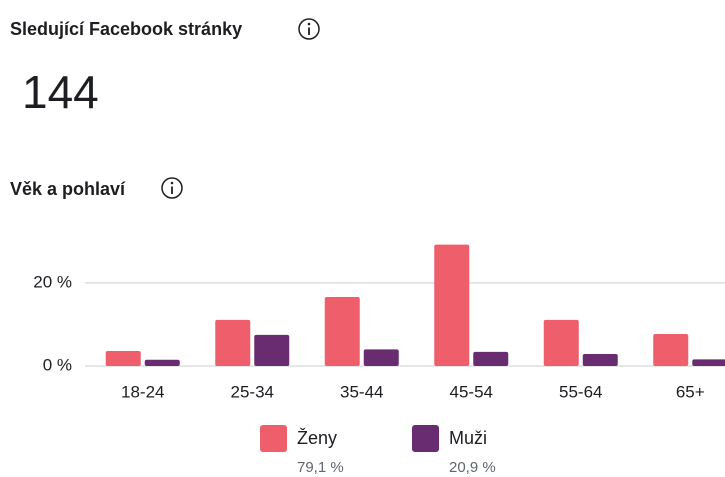 This screenshot has height=477, width=725. Describe the element at coordinates (252, 391) in the screenshot. I see `x-tick-label: 25-34` at that location.